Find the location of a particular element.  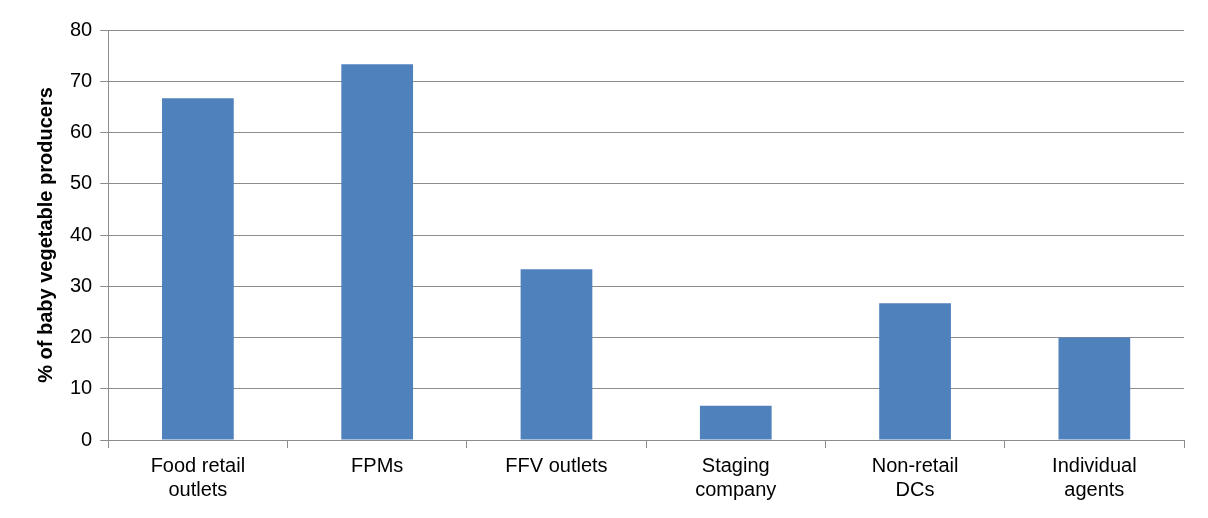

y-tick-label: 40 is located at coordinates (81, 233).